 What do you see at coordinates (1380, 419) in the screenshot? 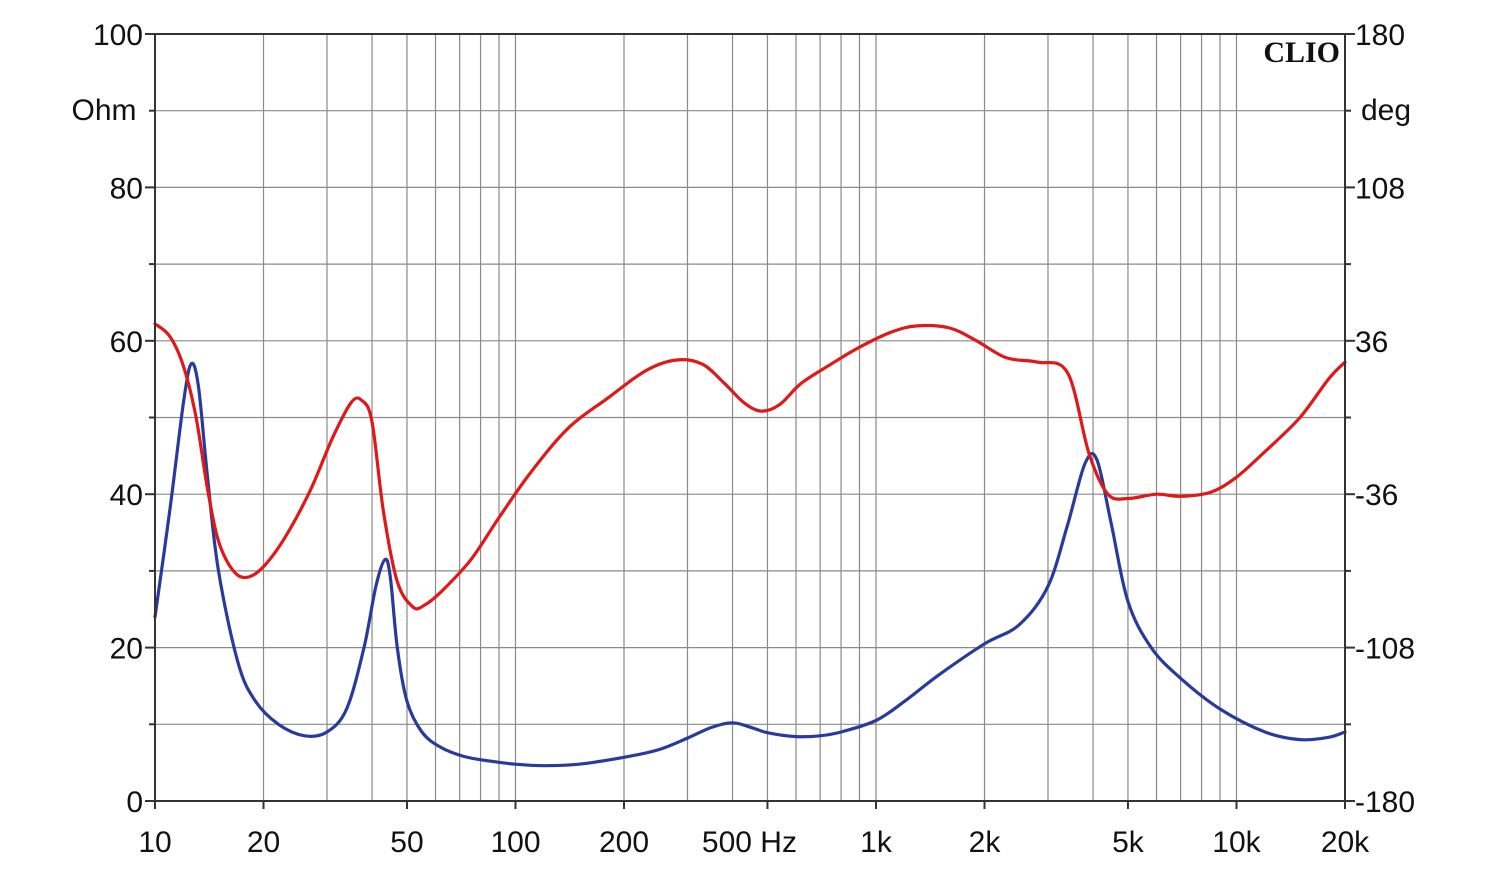
I see `right-axis-ticks: 180 108 36 -36 -108 -180` at bounding box center [1380, 419].